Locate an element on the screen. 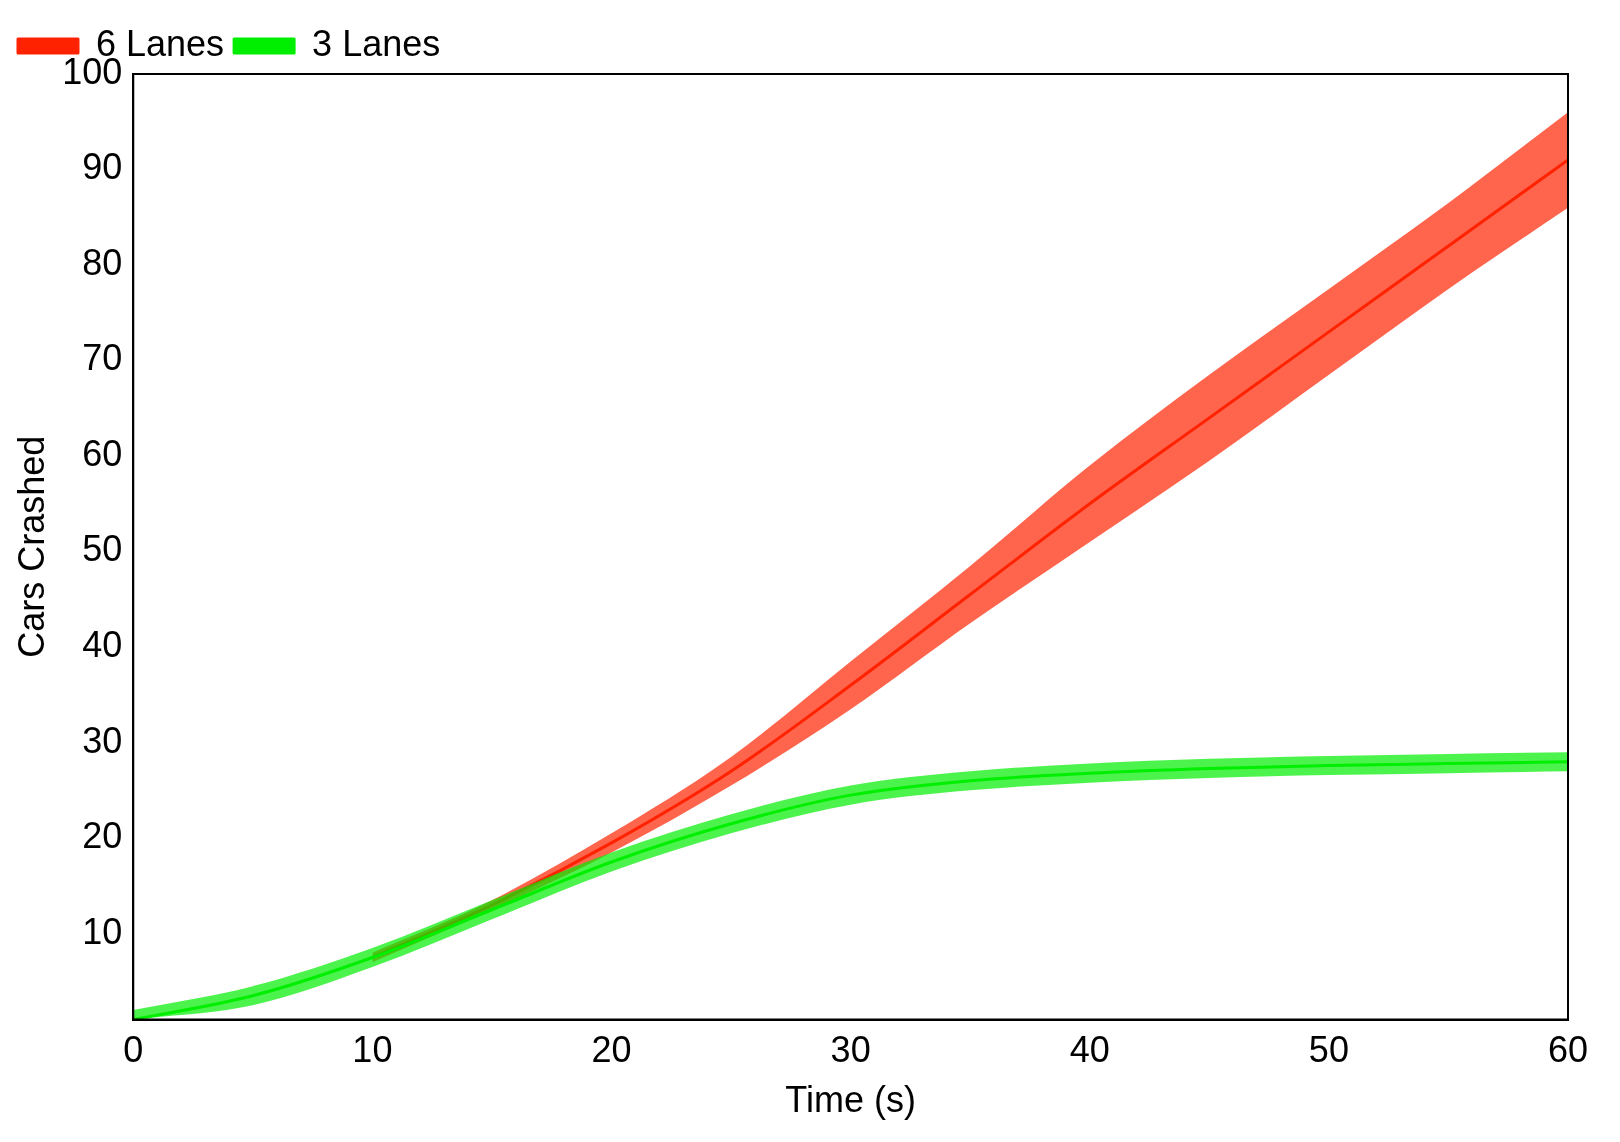  x-axis-title: Time (s) is located at coordinates (850, 1100).